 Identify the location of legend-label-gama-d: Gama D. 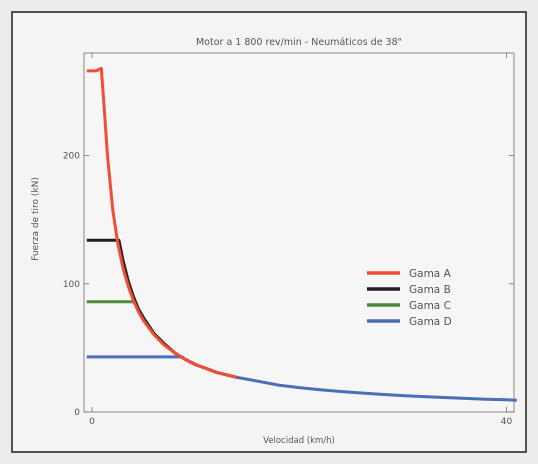
(430, 322).